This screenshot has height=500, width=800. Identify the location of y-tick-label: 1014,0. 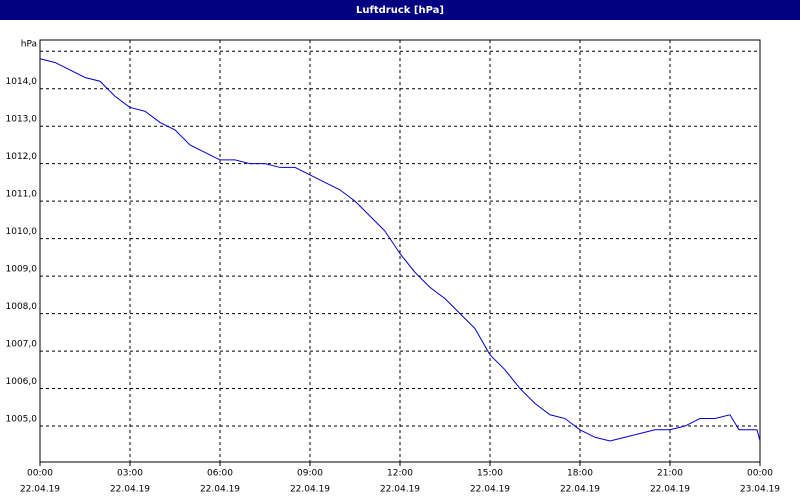
(22, 82).